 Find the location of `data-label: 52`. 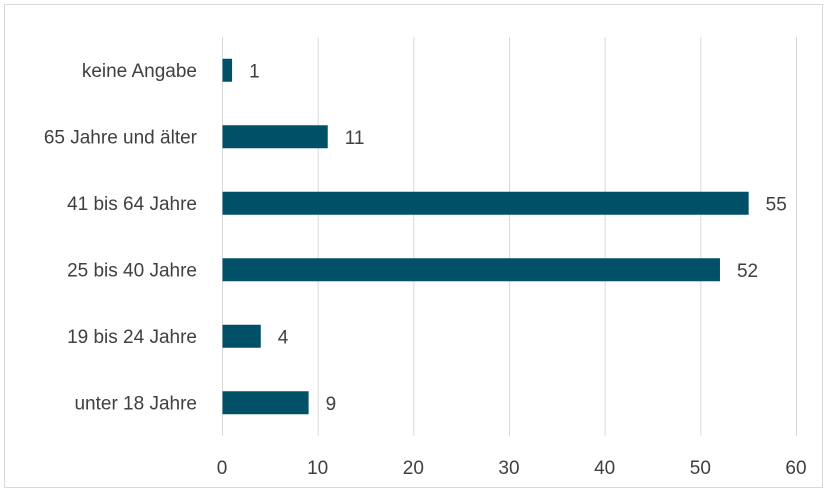

data-label: 52 is located at coordinates (747, 271).